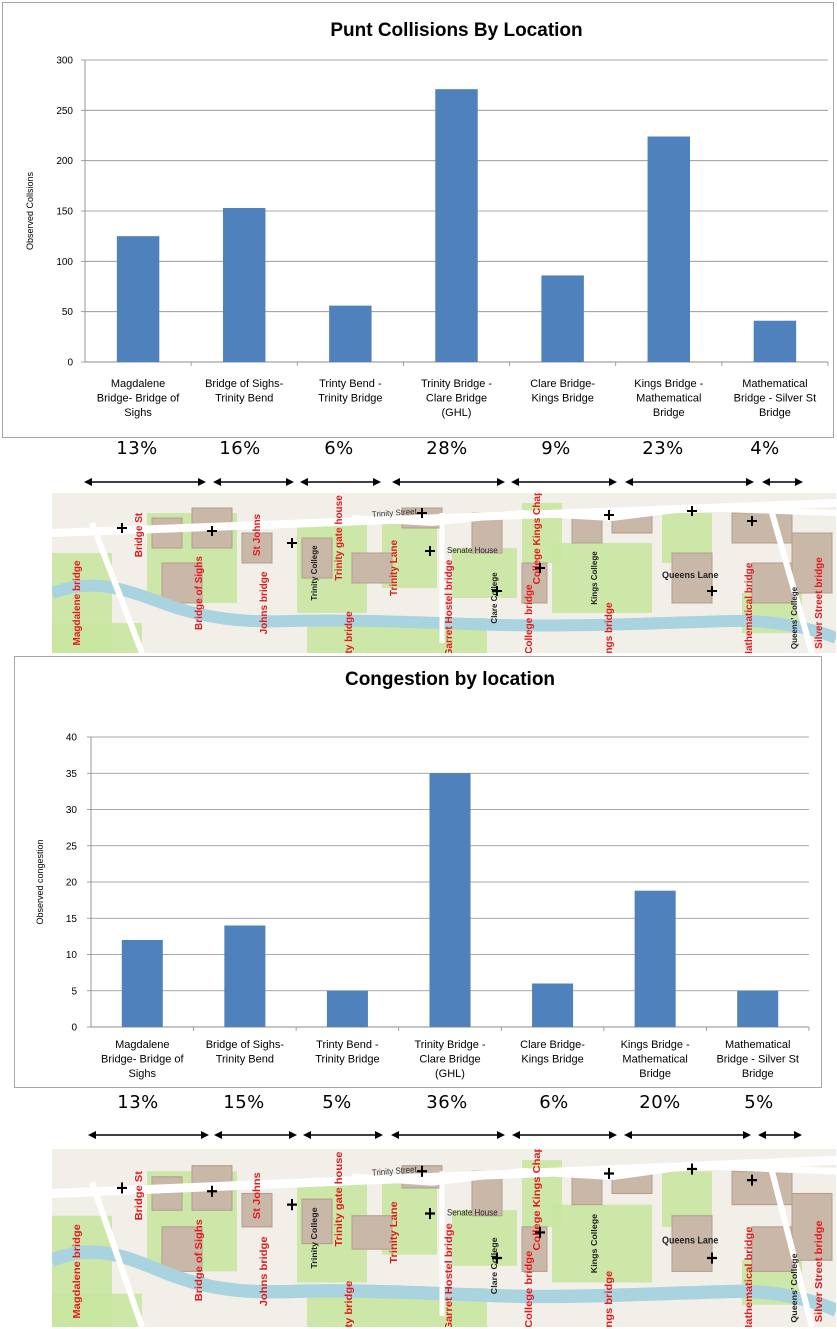 The image size is (837, 1329). Describe the element at coordinates (749, 607) in the screenshot. I see `map-label-red: Mathematical bridge` at that location.